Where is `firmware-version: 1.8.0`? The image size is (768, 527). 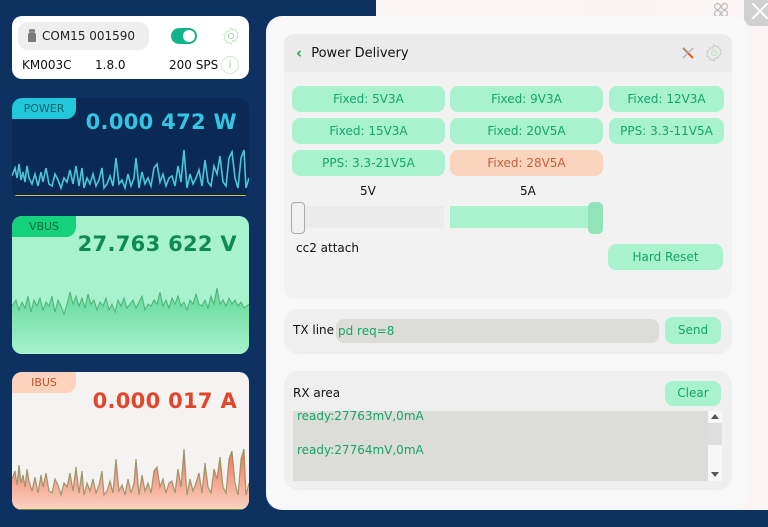 firmware-version: 1.8.0 is located at coordinates (110, 65).